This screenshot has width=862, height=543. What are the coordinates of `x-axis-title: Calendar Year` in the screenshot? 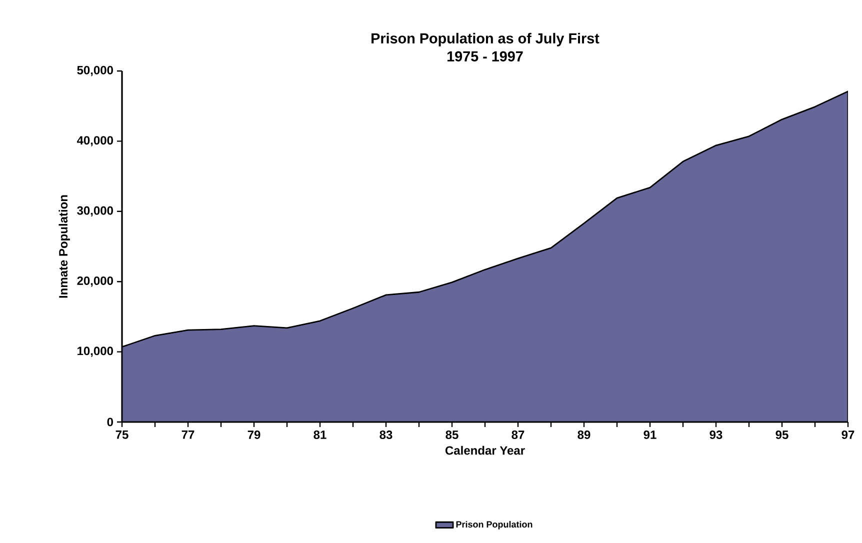 It's located at (485, 450).